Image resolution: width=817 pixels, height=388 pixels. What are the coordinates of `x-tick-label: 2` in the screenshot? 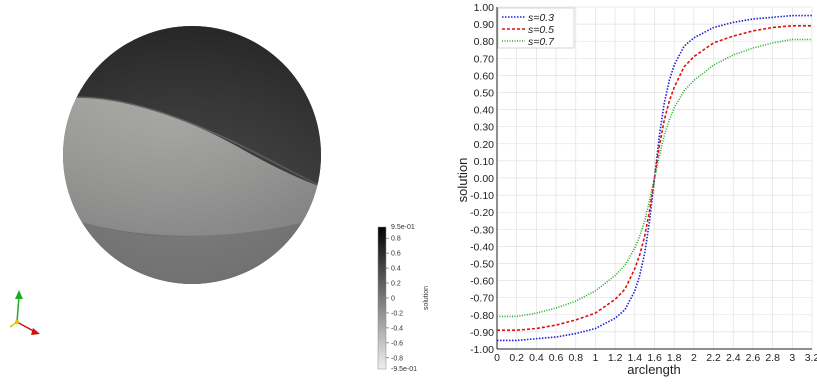 It's located at (694, 358).